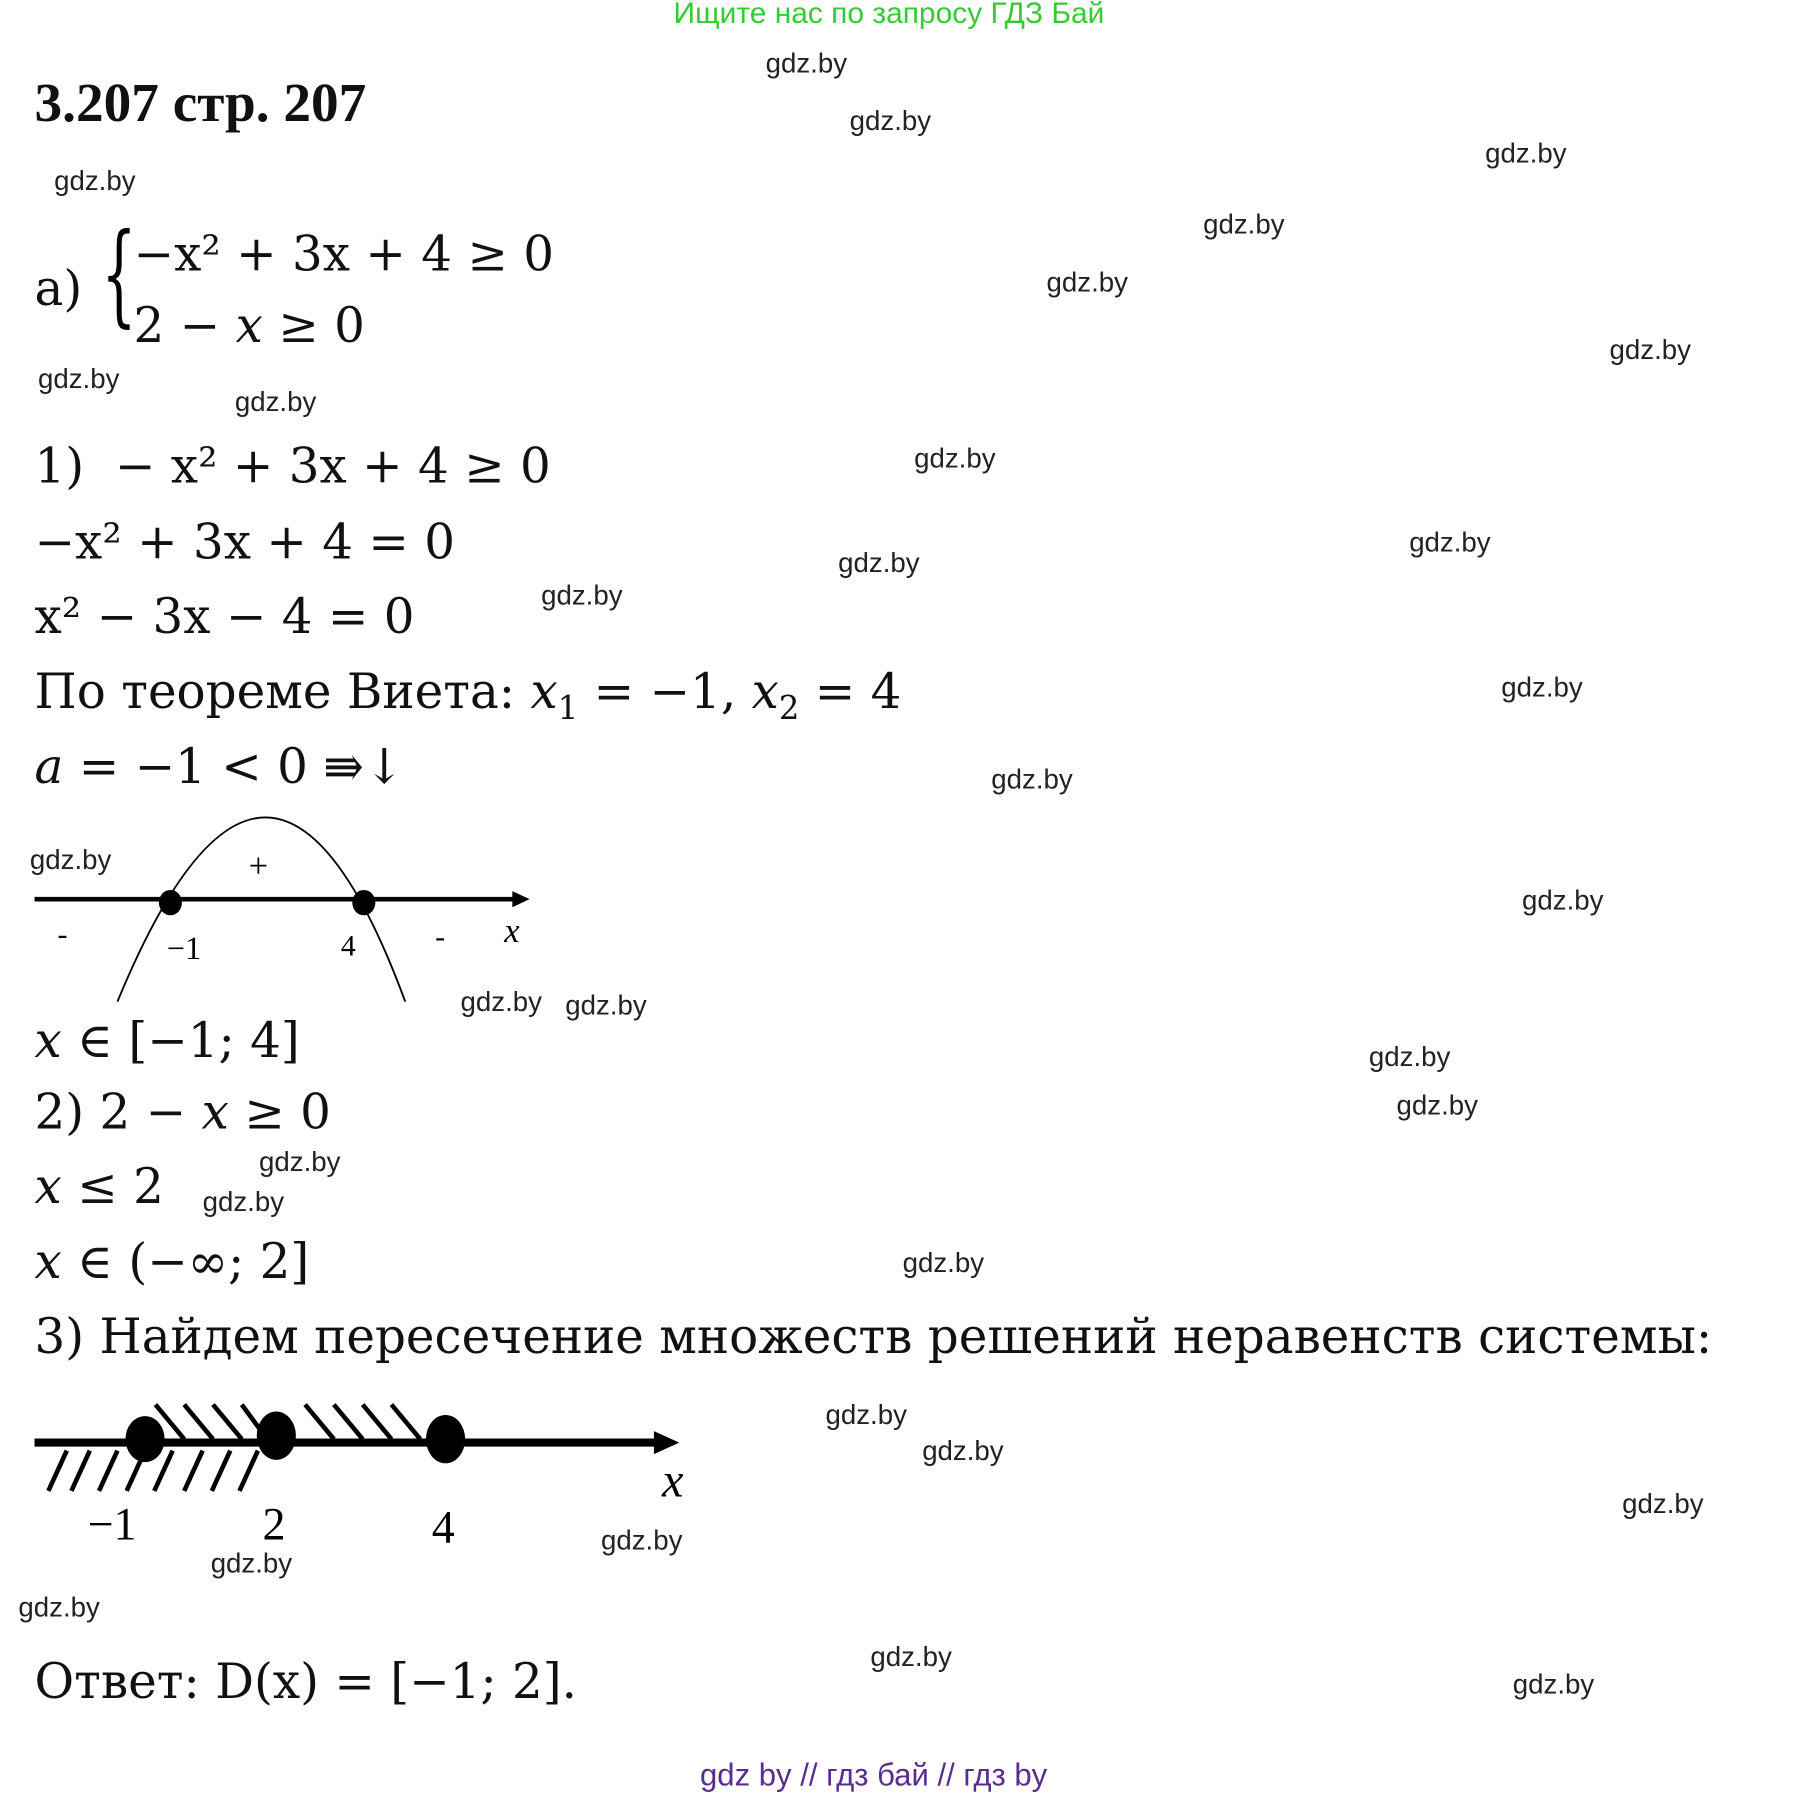 This screenshot has width=1796, height=1794. What do you see at coordinates (344, 254) in the screenshot?
I see `system-eq1: −x² + 3x + 4 ≥ 0` at bounding box center [344, 254].